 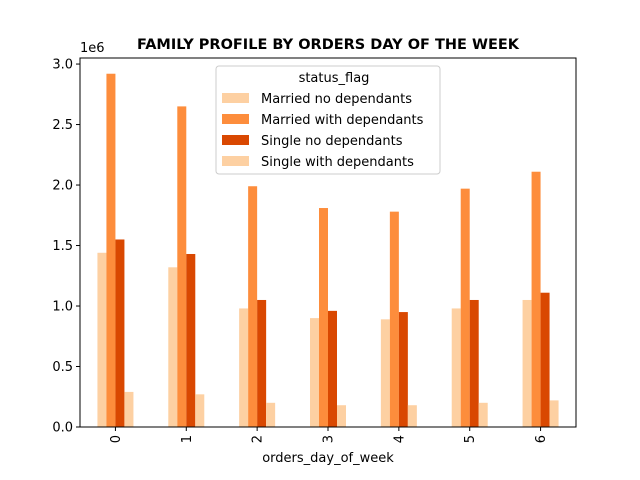 I want to click on y-tick-label: 1.0, so click(x=62, y=307).